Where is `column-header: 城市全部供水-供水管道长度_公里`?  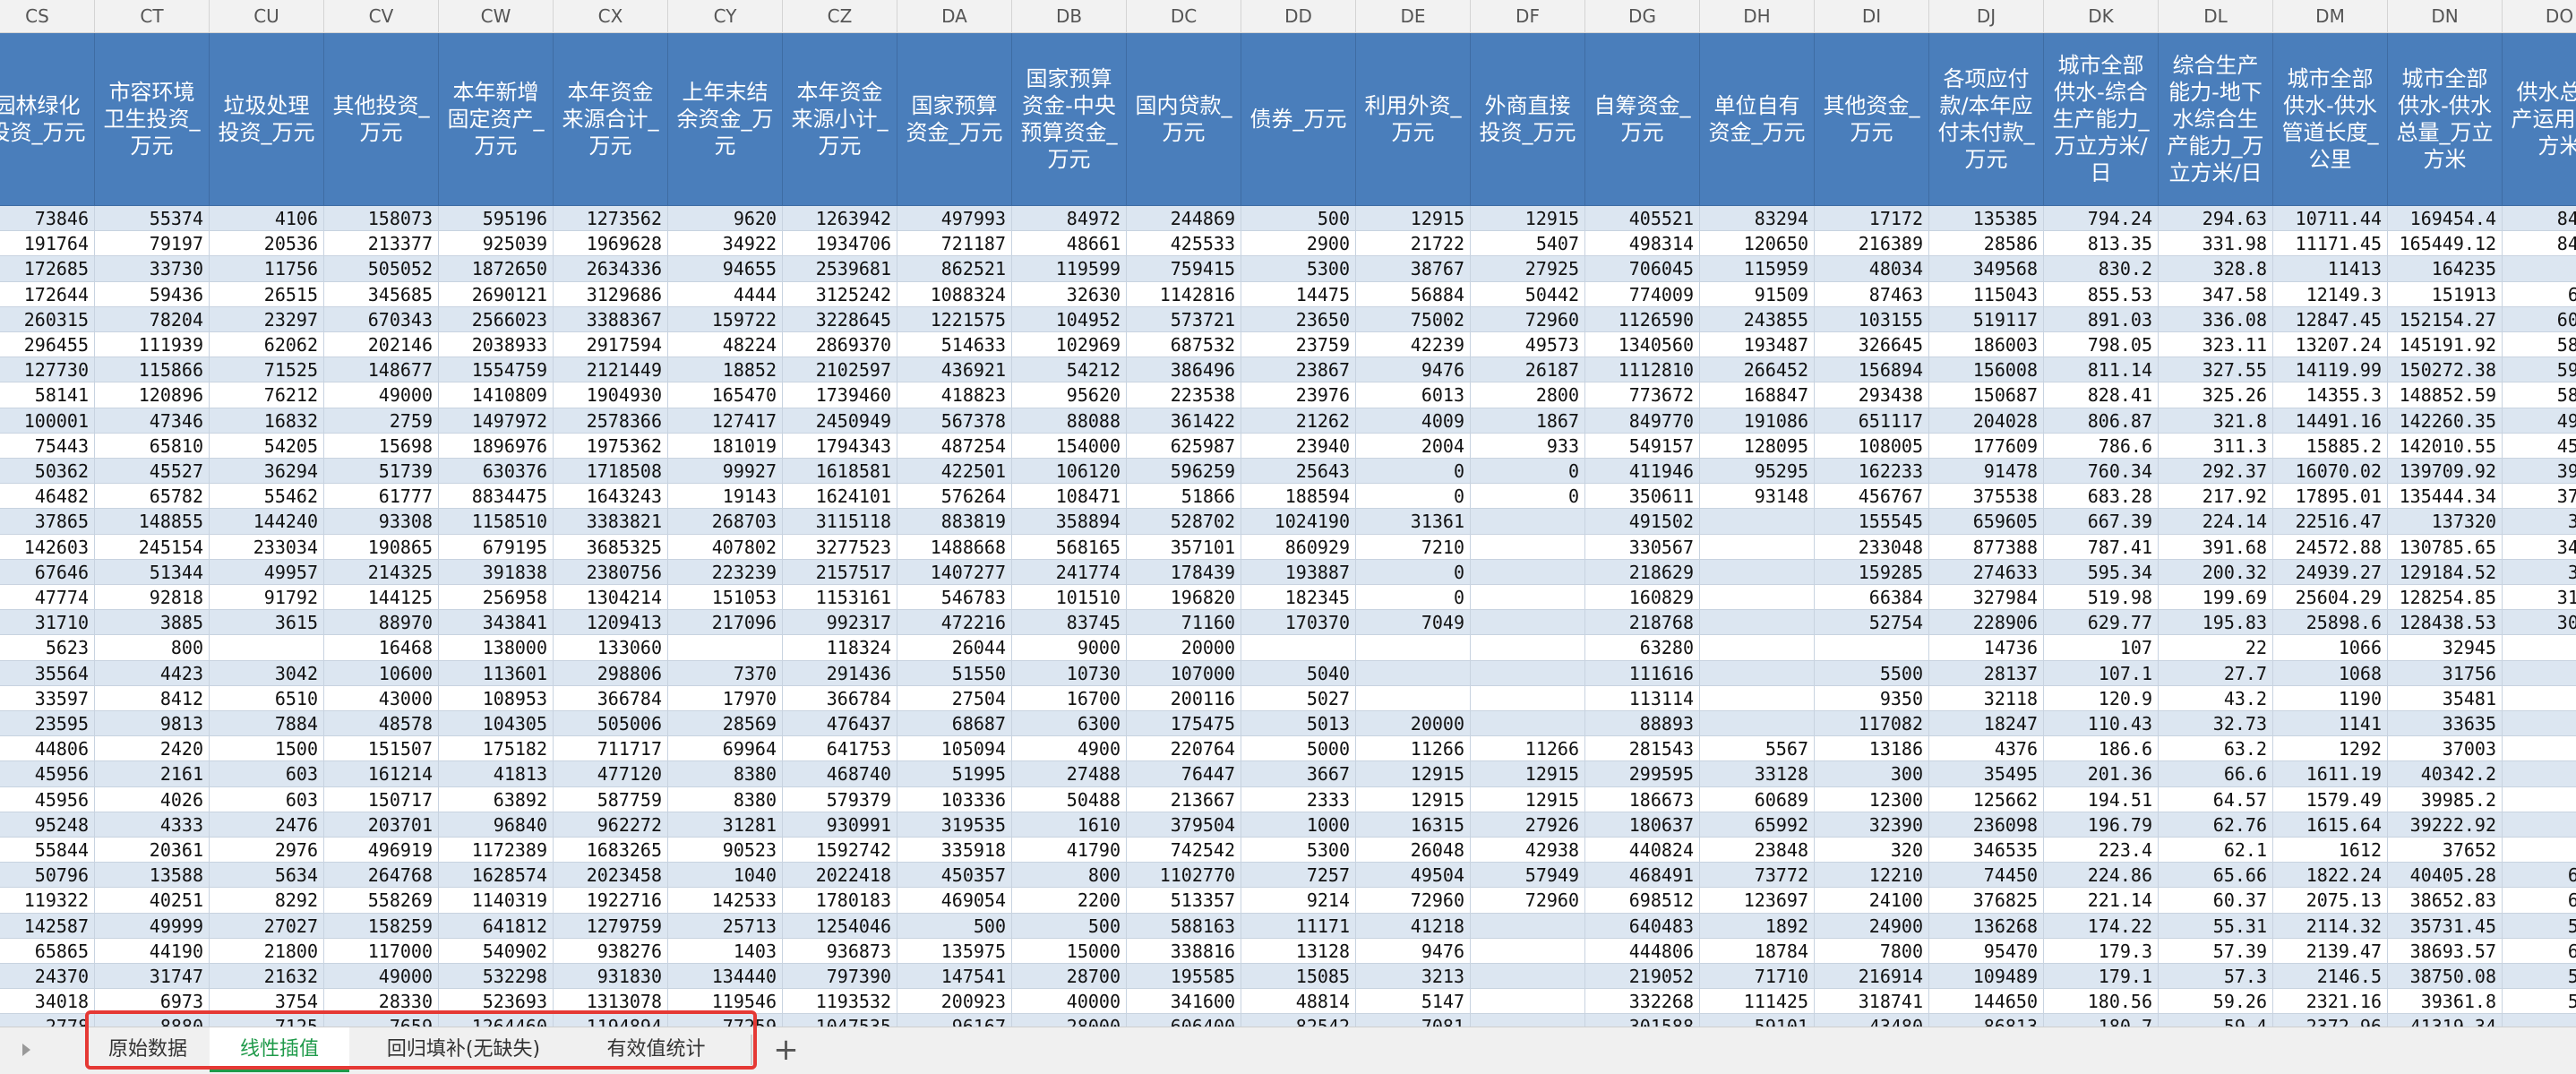
column-header: 城市全部供水-供水管道长度_公里 is located at coordinates (2330, 120).